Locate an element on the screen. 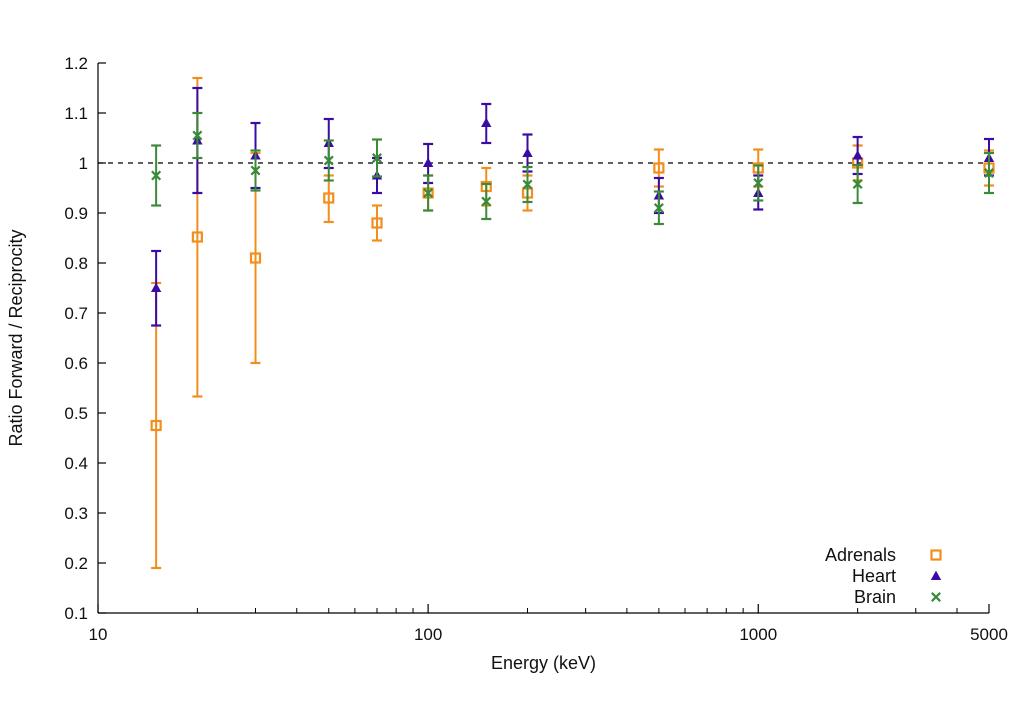 The image size is (1024, 717). y-tick-label: 0.7 is located at coordinates (76, 313).